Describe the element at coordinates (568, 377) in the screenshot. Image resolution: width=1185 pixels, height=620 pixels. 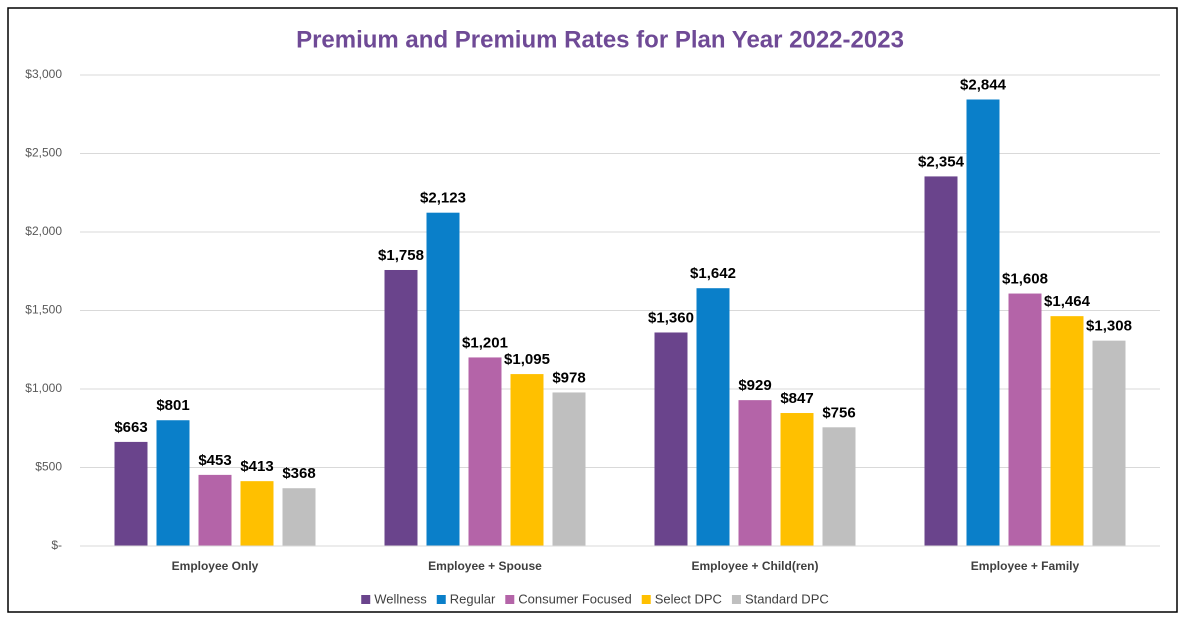
I see `value-label: $978` at that location.